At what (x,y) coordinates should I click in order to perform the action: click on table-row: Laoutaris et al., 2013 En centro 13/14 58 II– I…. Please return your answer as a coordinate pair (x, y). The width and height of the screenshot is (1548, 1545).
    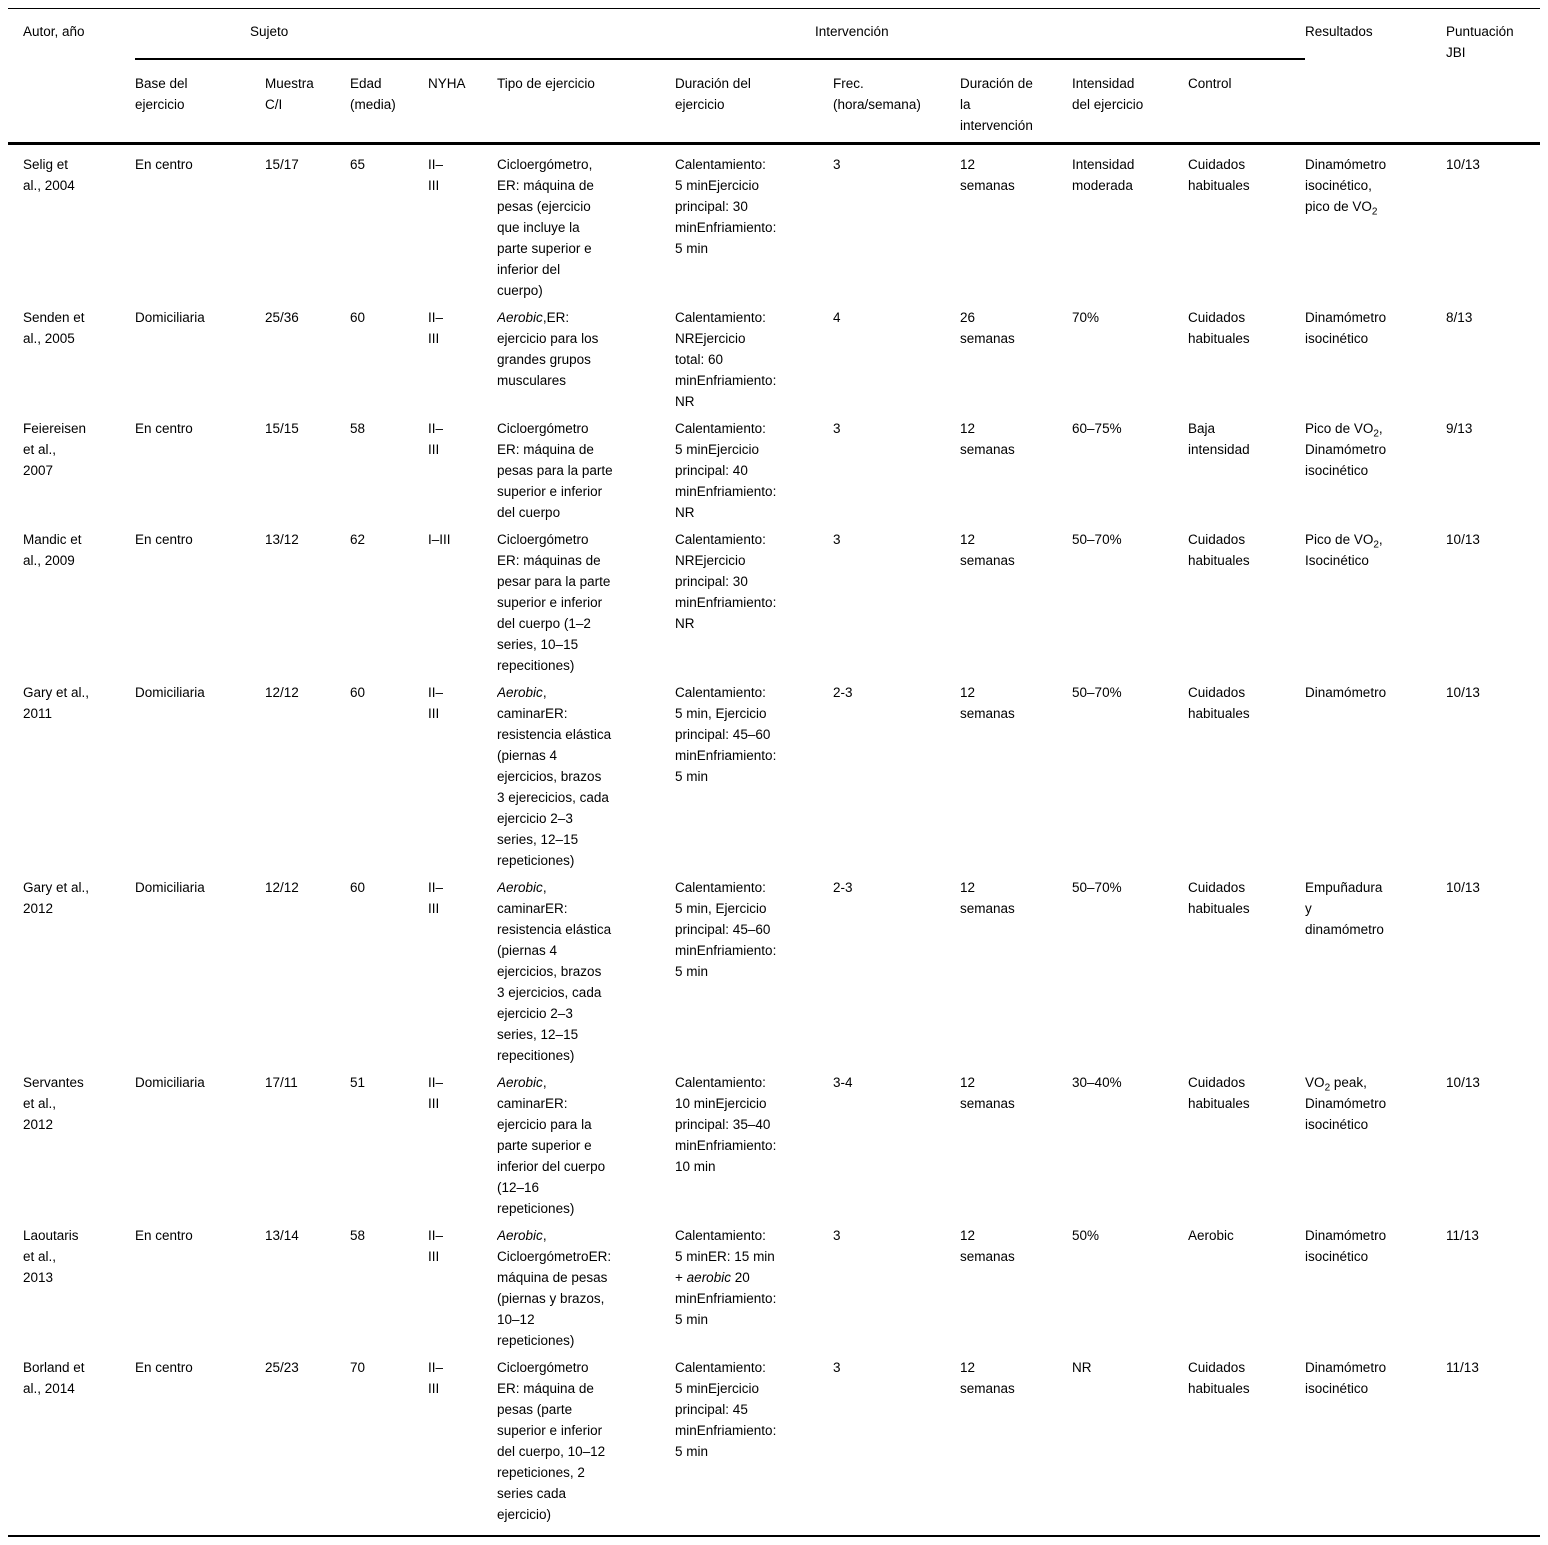
    Looking at the image, I should click on (774, 1288).